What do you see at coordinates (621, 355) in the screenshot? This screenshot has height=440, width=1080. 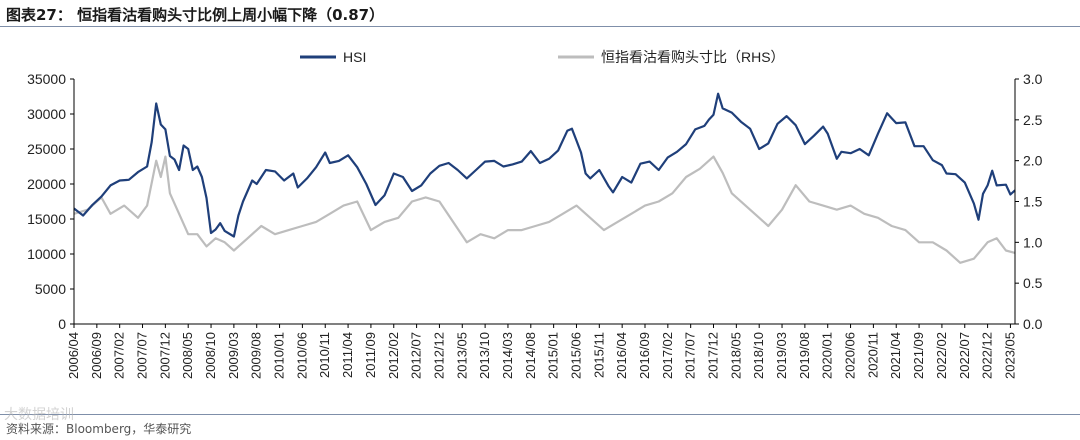 I see `x-tick-label: 2016/04` at bounding box center [621, 355].